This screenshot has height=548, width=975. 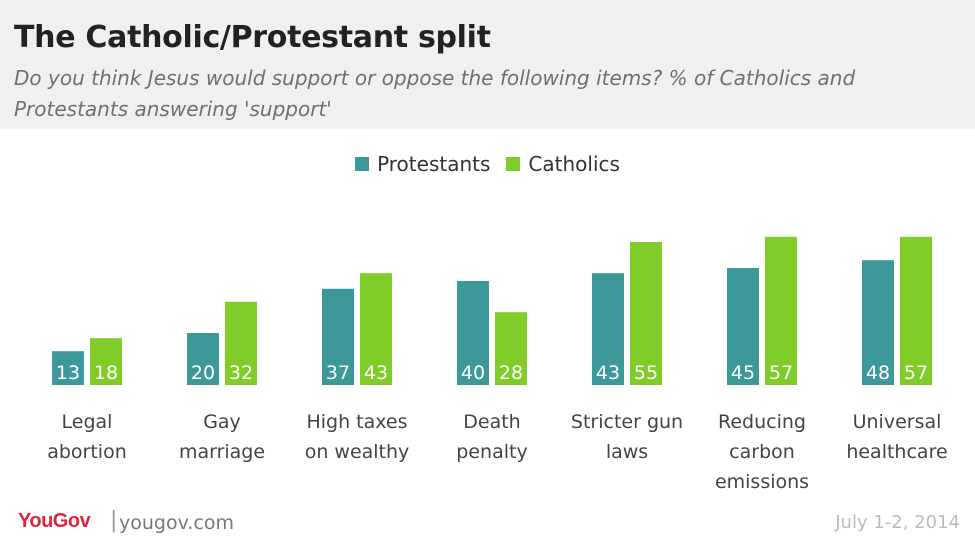 I want to click on legend-label-protestants: Protestants, so click(x=434, y=164).